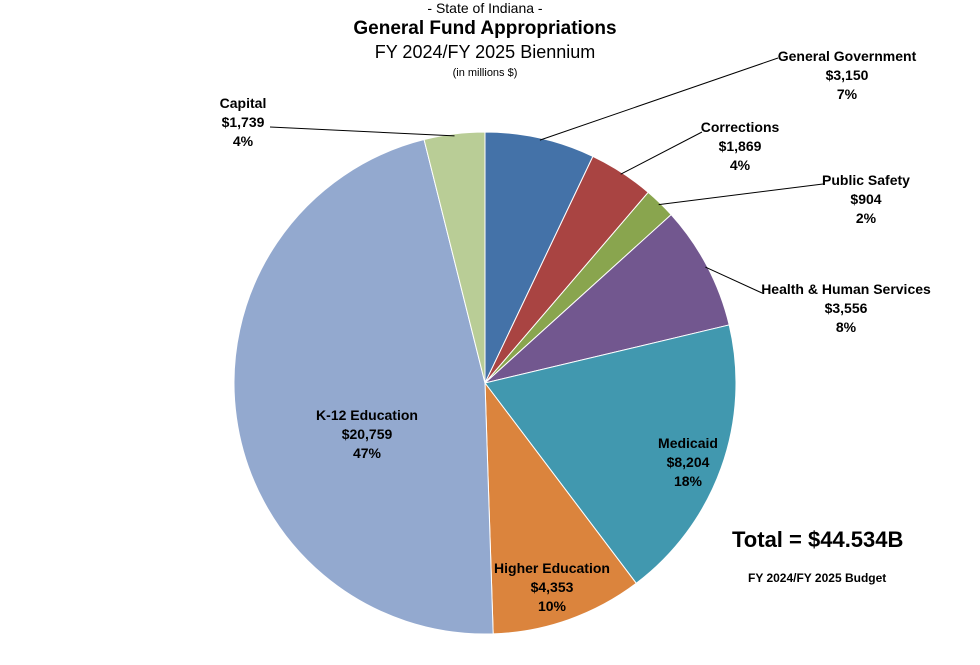  Describe the element at coordinates (817, 578) in the screenshot. I see `footnote: FY 2024/FY 2025 Budget` at that location.